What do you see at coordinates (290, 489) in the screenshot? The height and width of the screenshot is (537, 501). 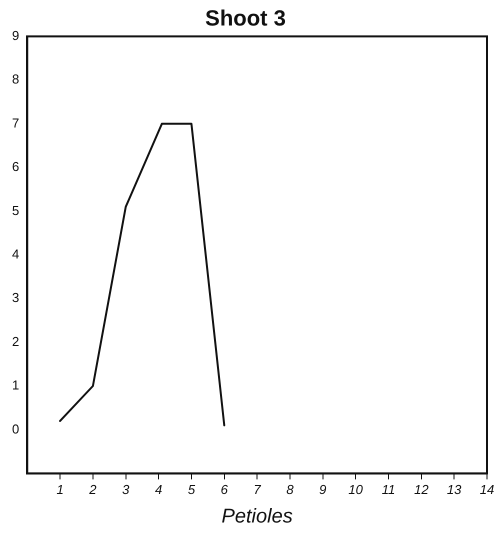 I see `x-tick-label: 8` at bounding box center [290, 489].